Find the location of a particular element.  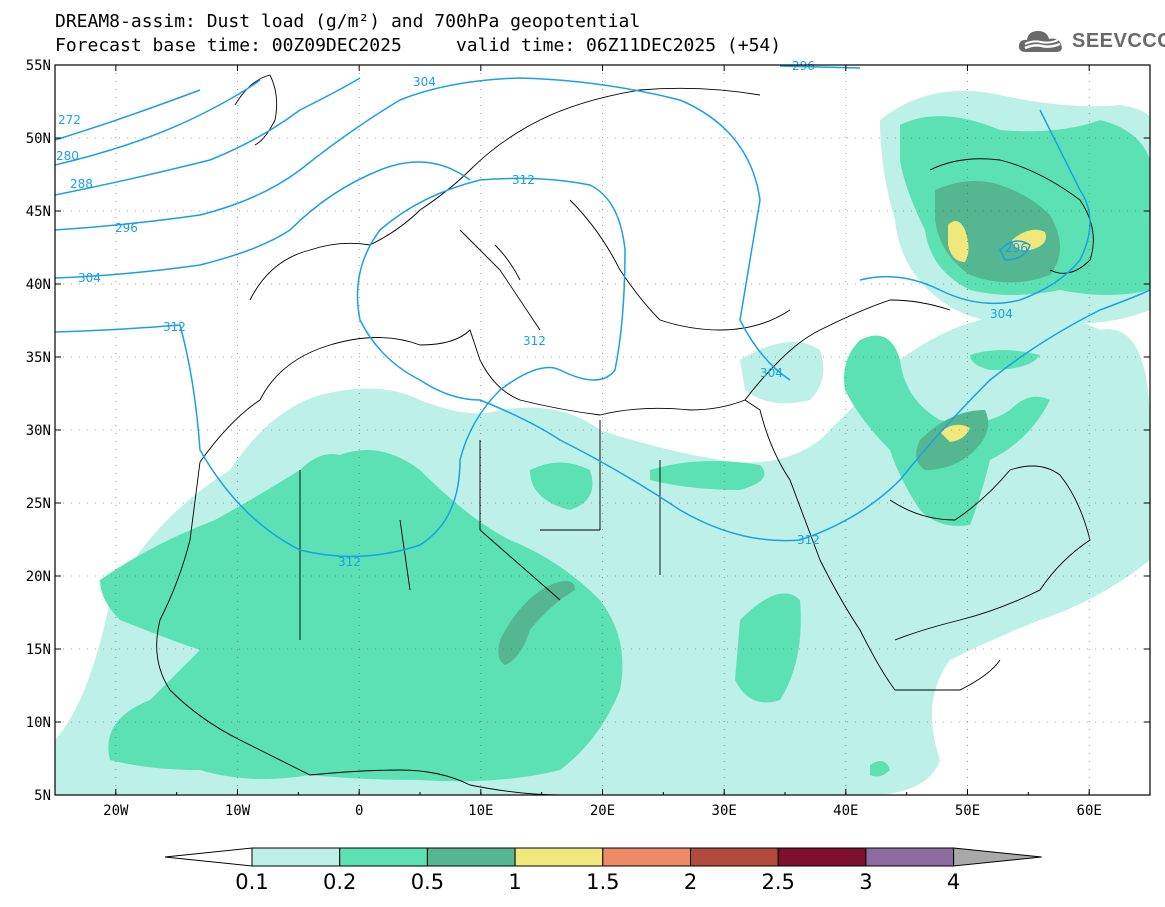

lat-label: 10N is located at coordinates (38, 723).